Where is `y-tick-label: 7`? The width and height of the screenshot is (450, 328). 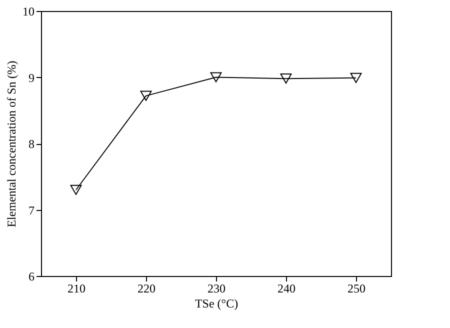 y-tick-label: 7 is located at coordinates (31, 210).